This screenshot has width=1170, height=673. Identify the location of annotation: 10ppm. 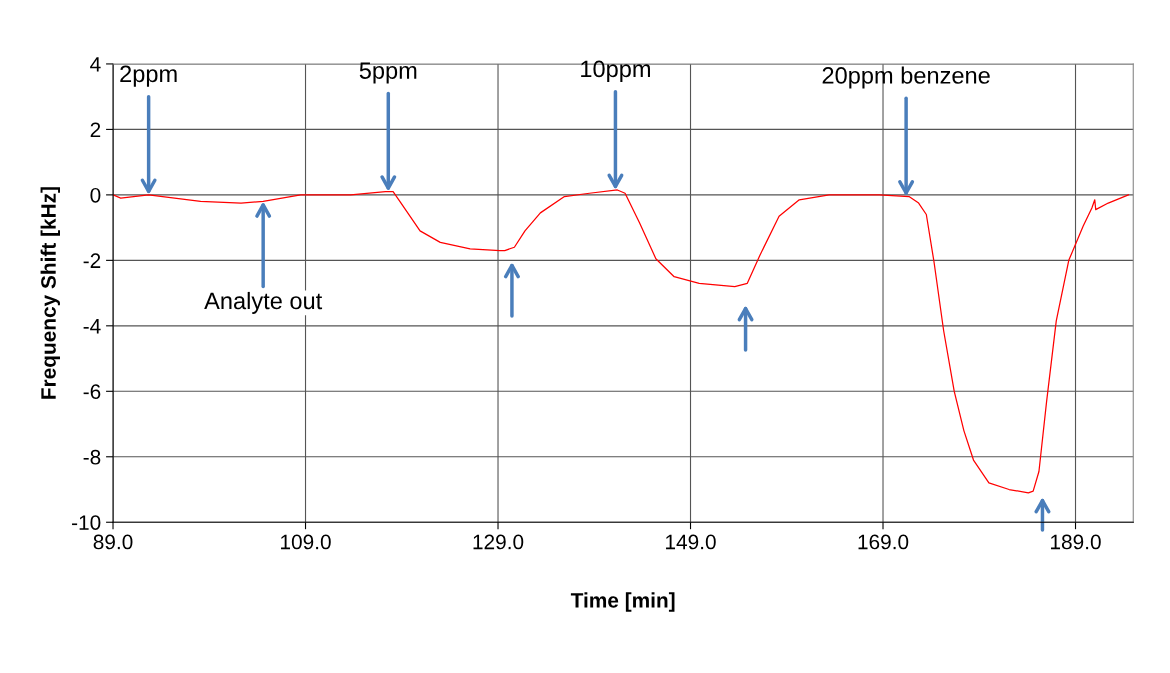
(615, 71).